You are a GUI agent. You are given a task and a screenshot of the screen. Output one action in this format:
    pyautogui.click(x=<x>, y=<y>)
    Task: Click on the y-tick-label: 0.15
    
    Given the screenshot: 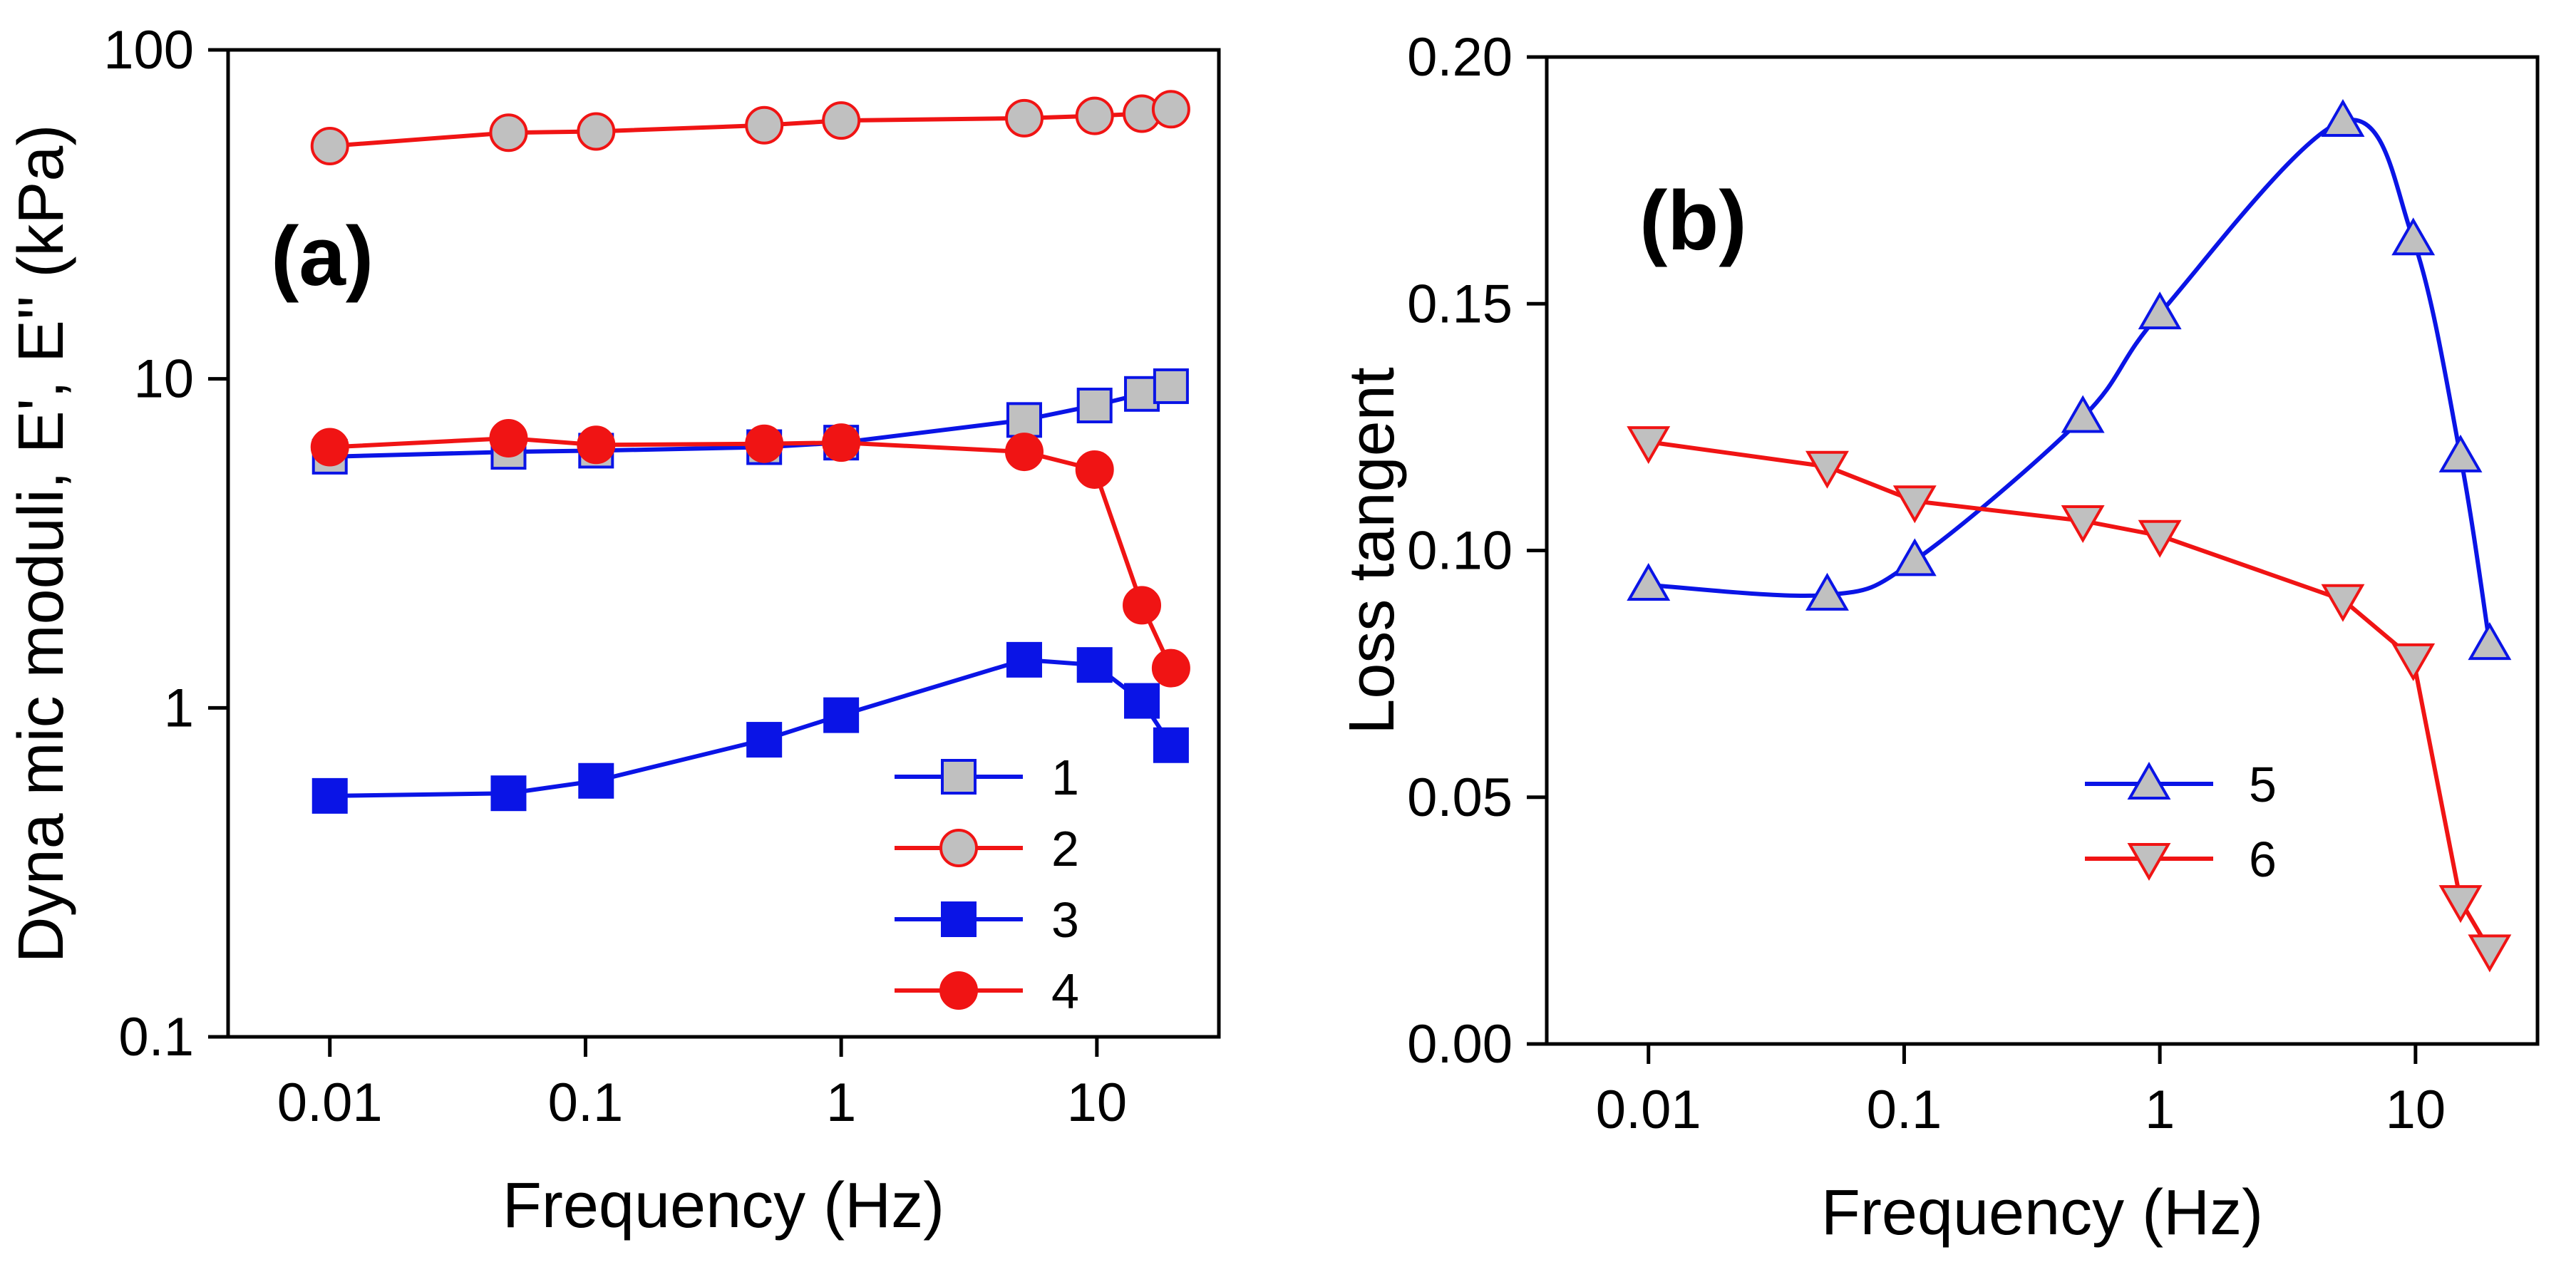 What is the action you would take?
    pyautogui.click(x=1460, y=304)
    